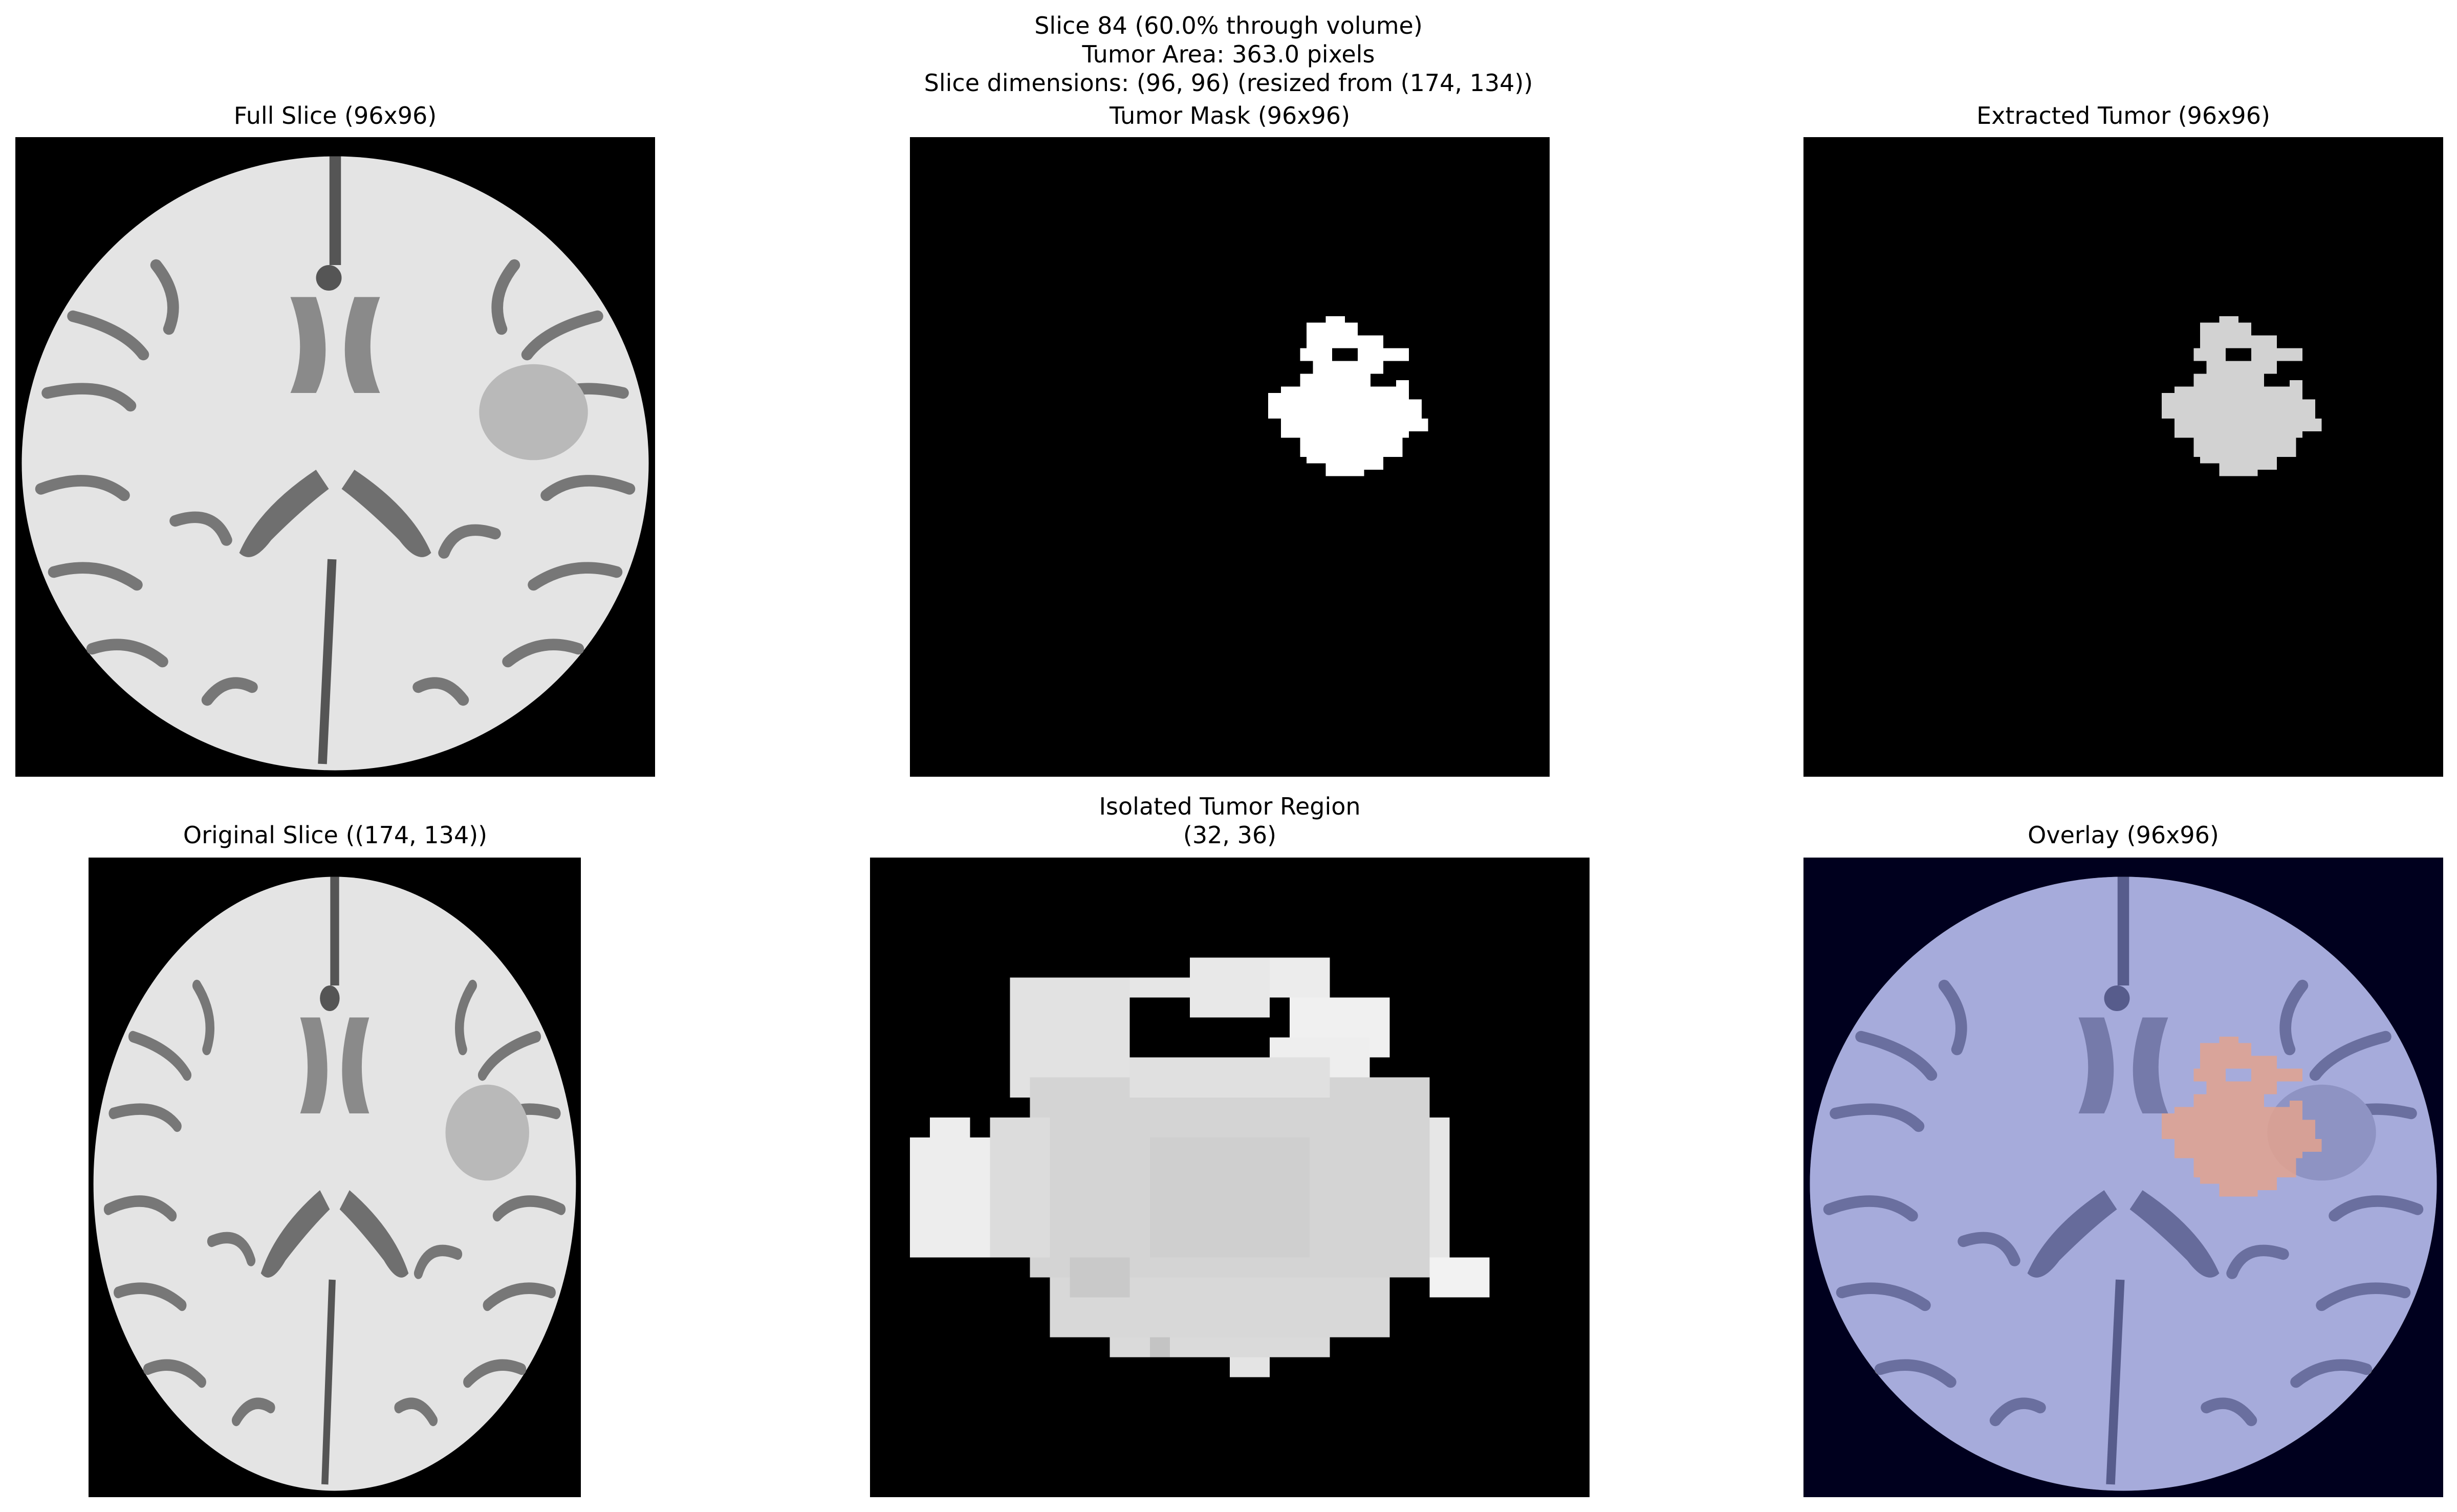 This screenshot has height=1512, width=2457. I want to click on original-slice-image, so click(335, 1177).